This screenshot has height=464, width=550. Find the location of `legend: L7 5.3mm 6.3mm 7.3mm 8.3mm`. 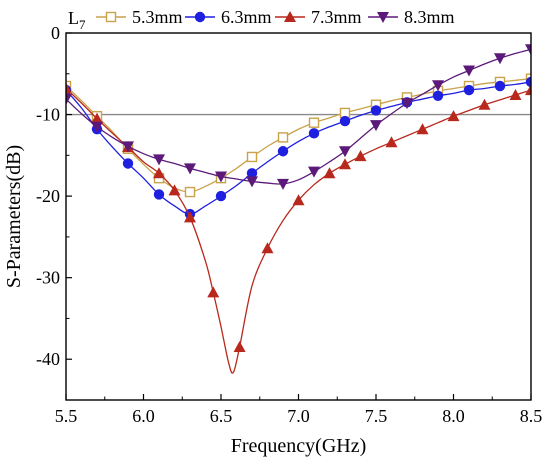

legend: L7 5.3mm 6.3mm 7.3mm 8.3mm is located at coordinates (261, 19).